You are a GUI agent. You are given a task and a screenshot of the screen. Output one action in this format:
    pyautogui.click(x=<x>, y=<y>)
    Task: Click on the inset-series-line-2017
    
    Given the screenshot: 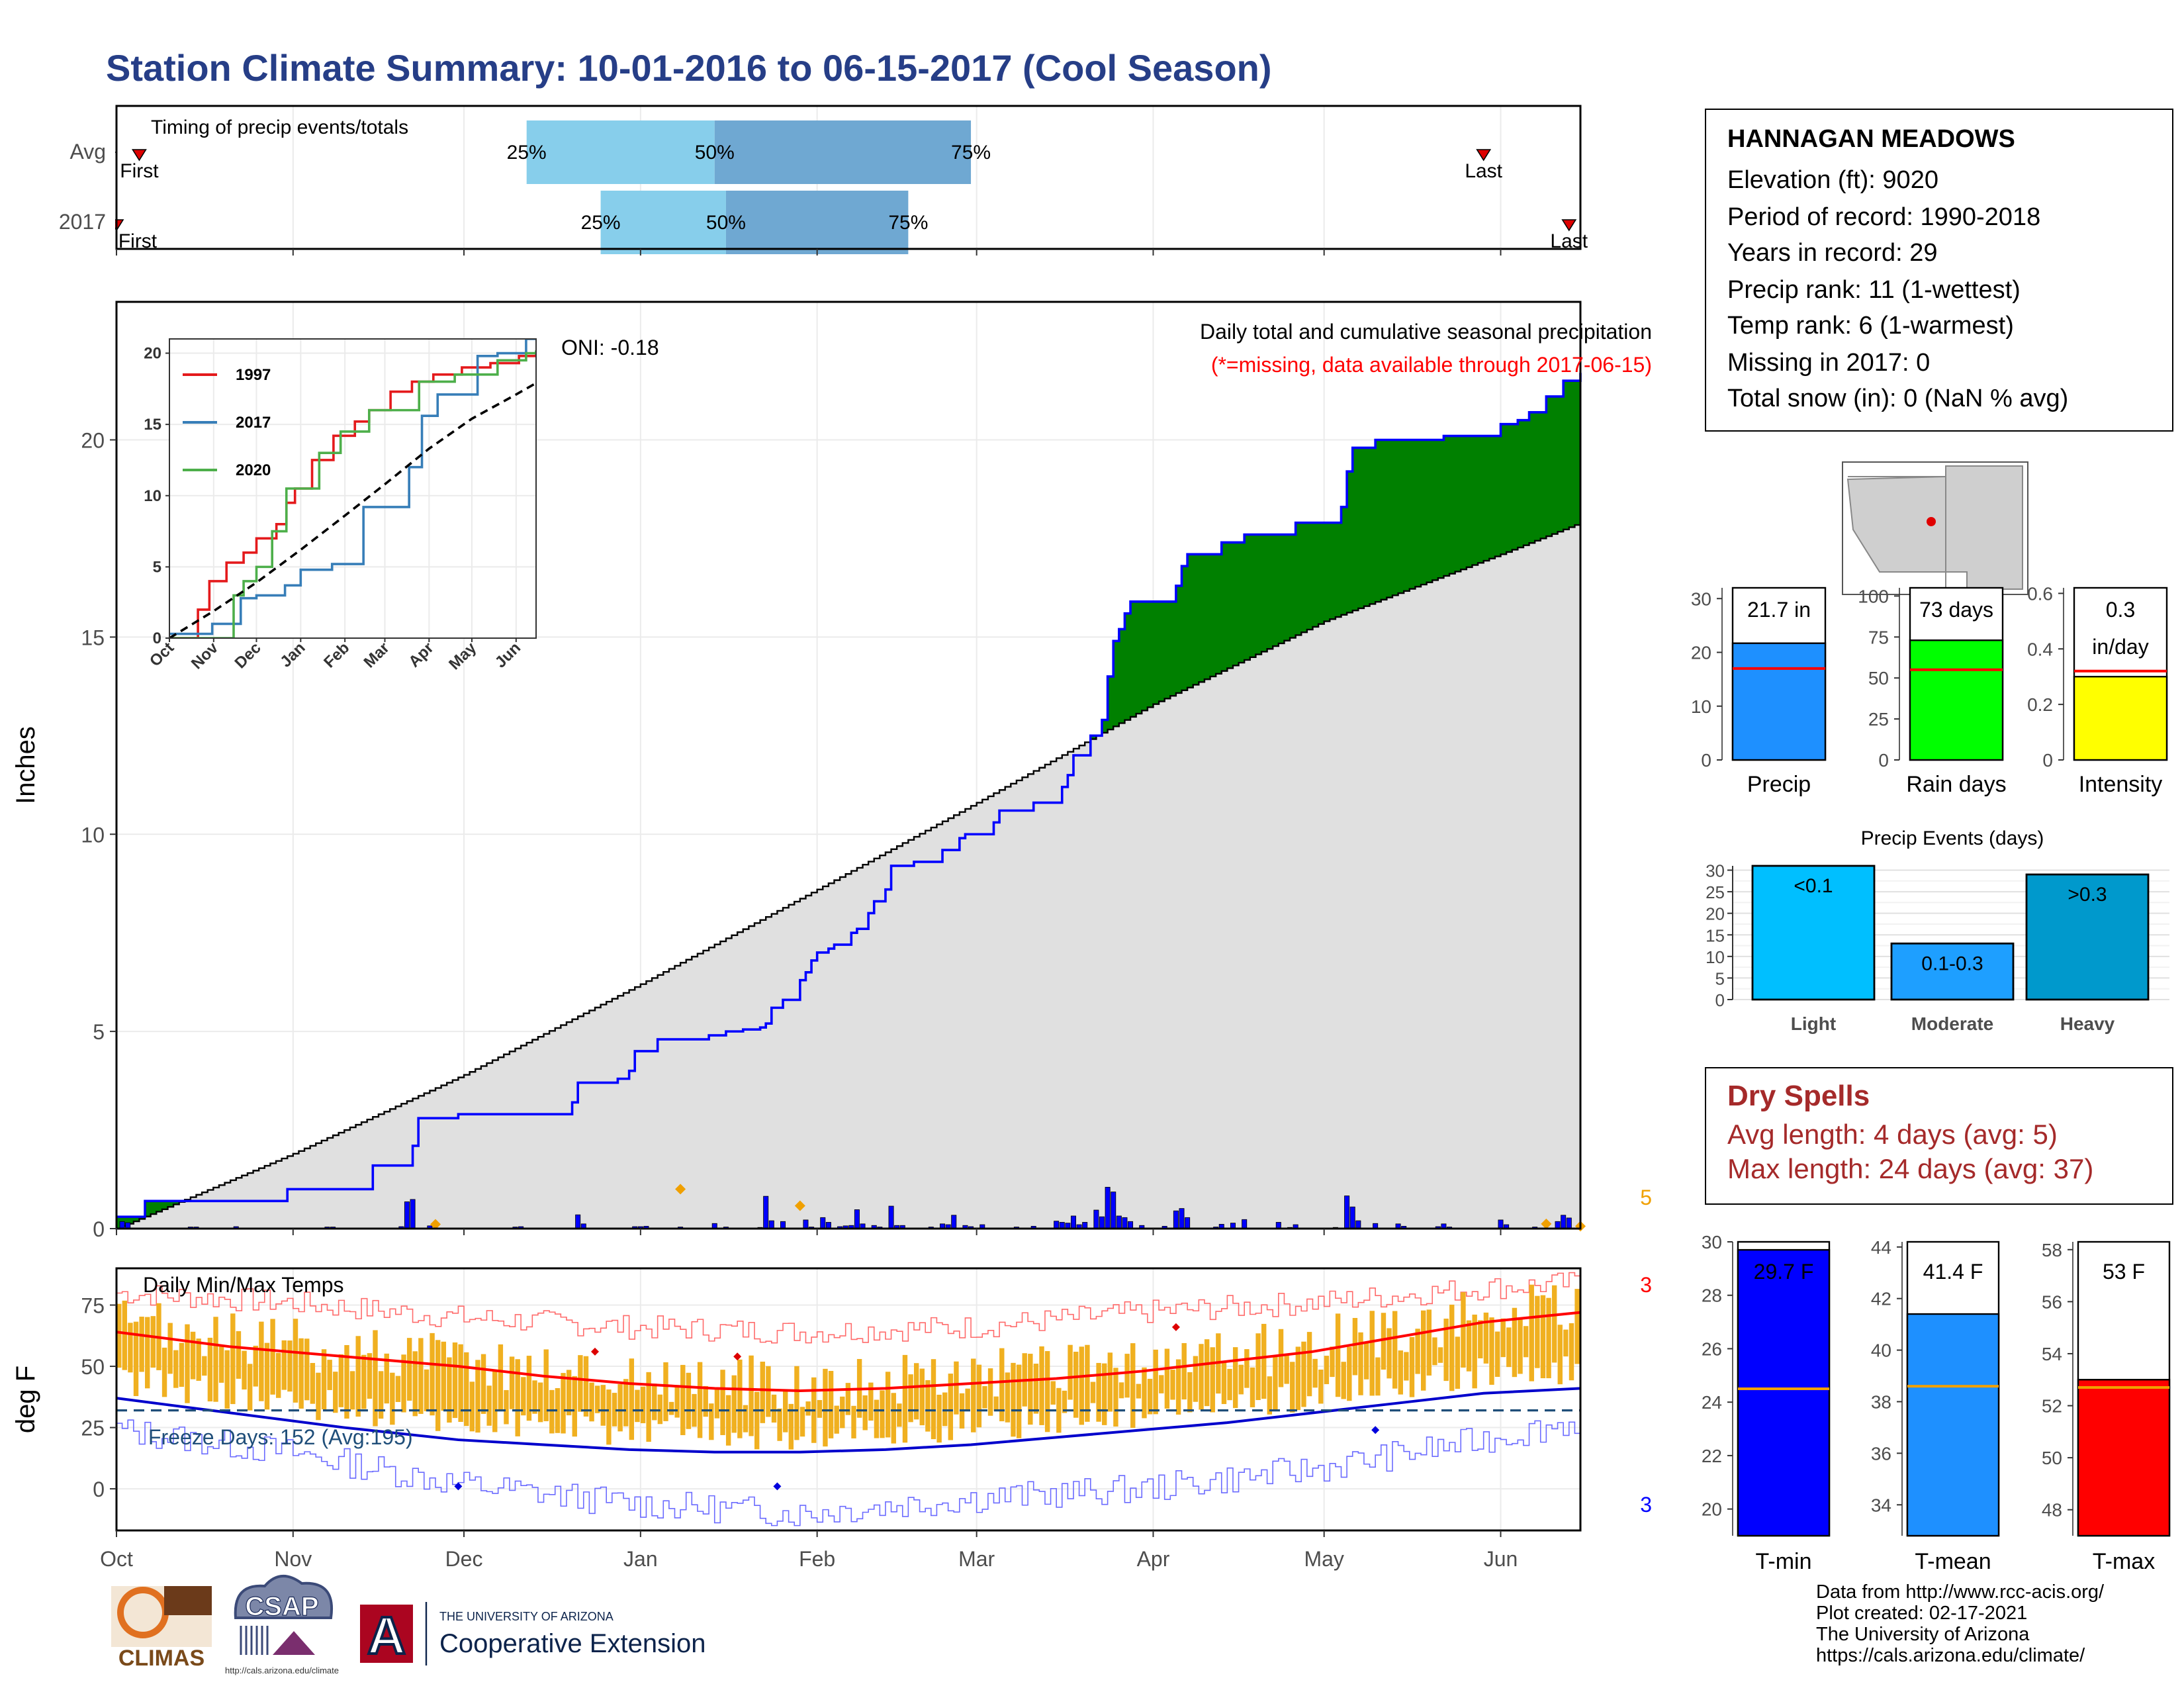 What is the action you would take?
    pyautogui.click(x=353, y=487)
    